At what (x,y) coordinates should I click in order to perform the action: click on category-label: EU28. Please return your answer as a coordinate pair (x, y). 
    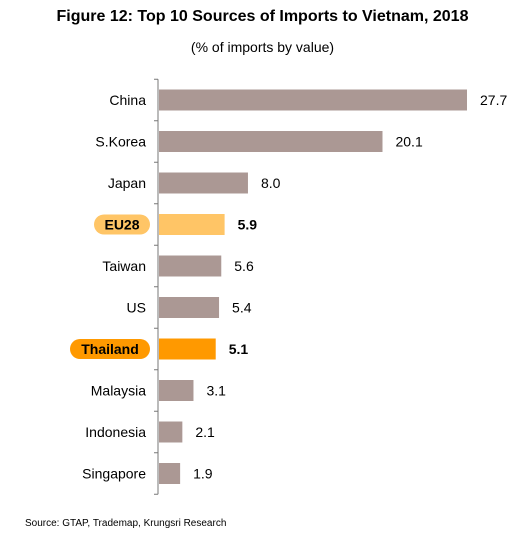
    Looking at the image, I should click on (121, 225).